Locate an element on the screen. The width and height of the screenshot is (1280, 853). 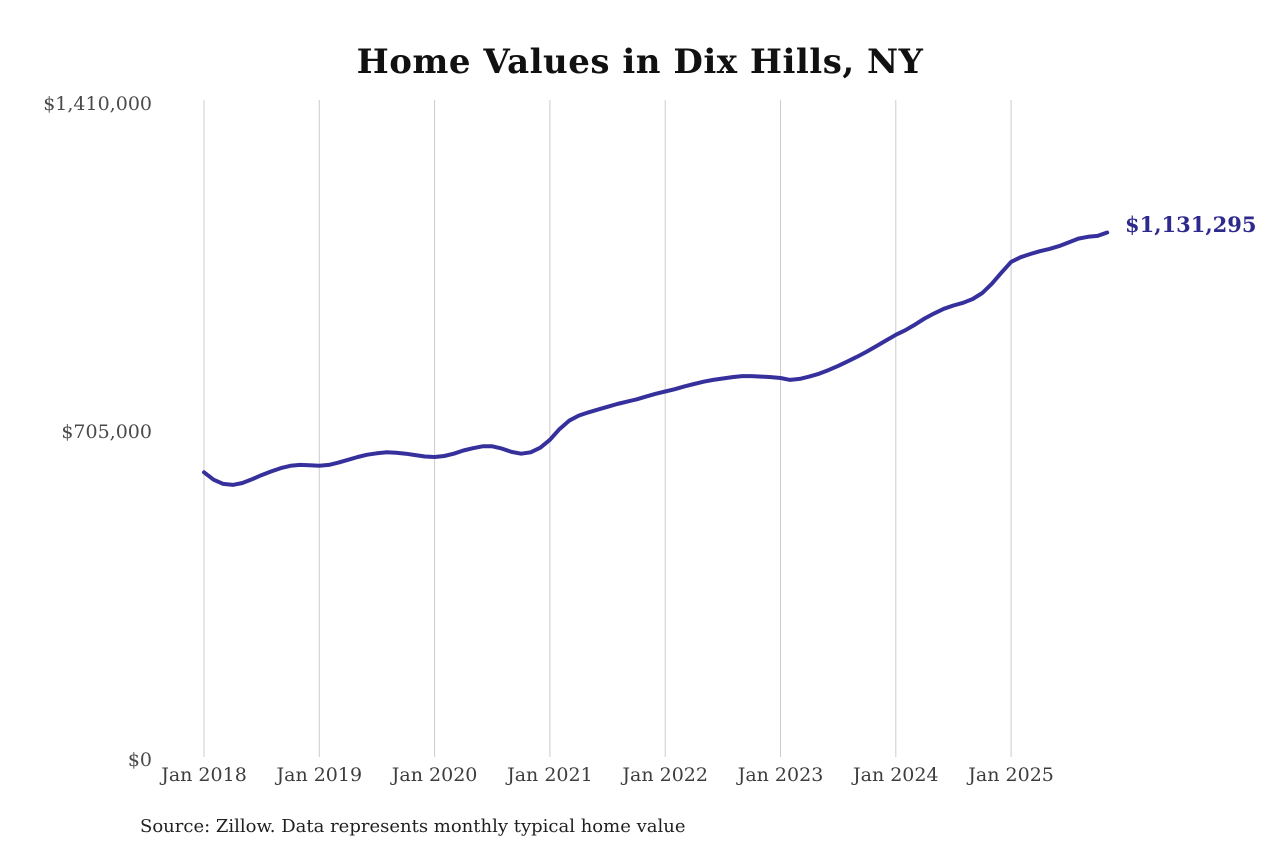
chart-title: Home Values in Dix Hills, NY is located at coordinates (640, 62).